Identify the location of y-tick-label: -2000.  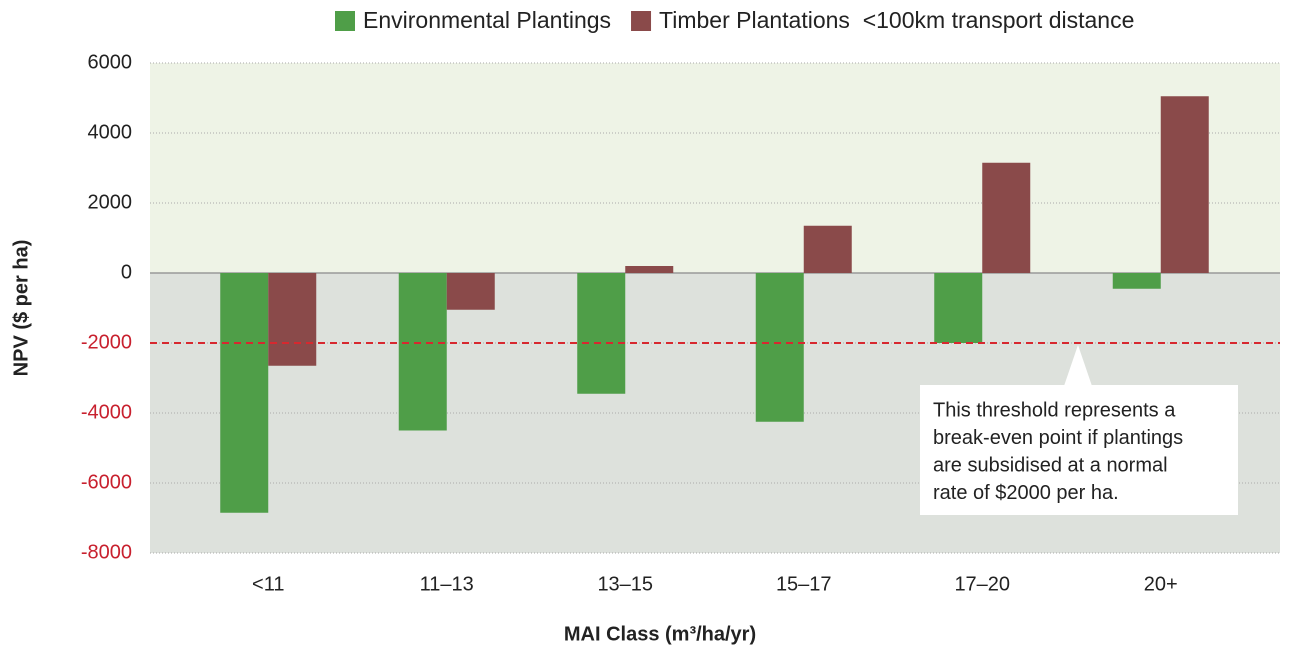
(106, 342).